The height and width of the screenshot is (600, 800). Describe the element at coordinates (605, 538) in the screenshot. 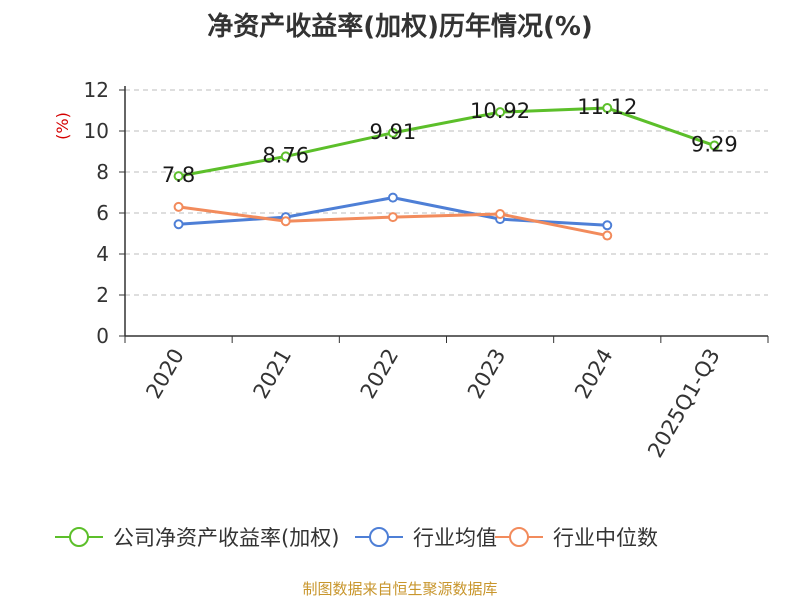

I see `legend-label: 行业中位数` at that location.